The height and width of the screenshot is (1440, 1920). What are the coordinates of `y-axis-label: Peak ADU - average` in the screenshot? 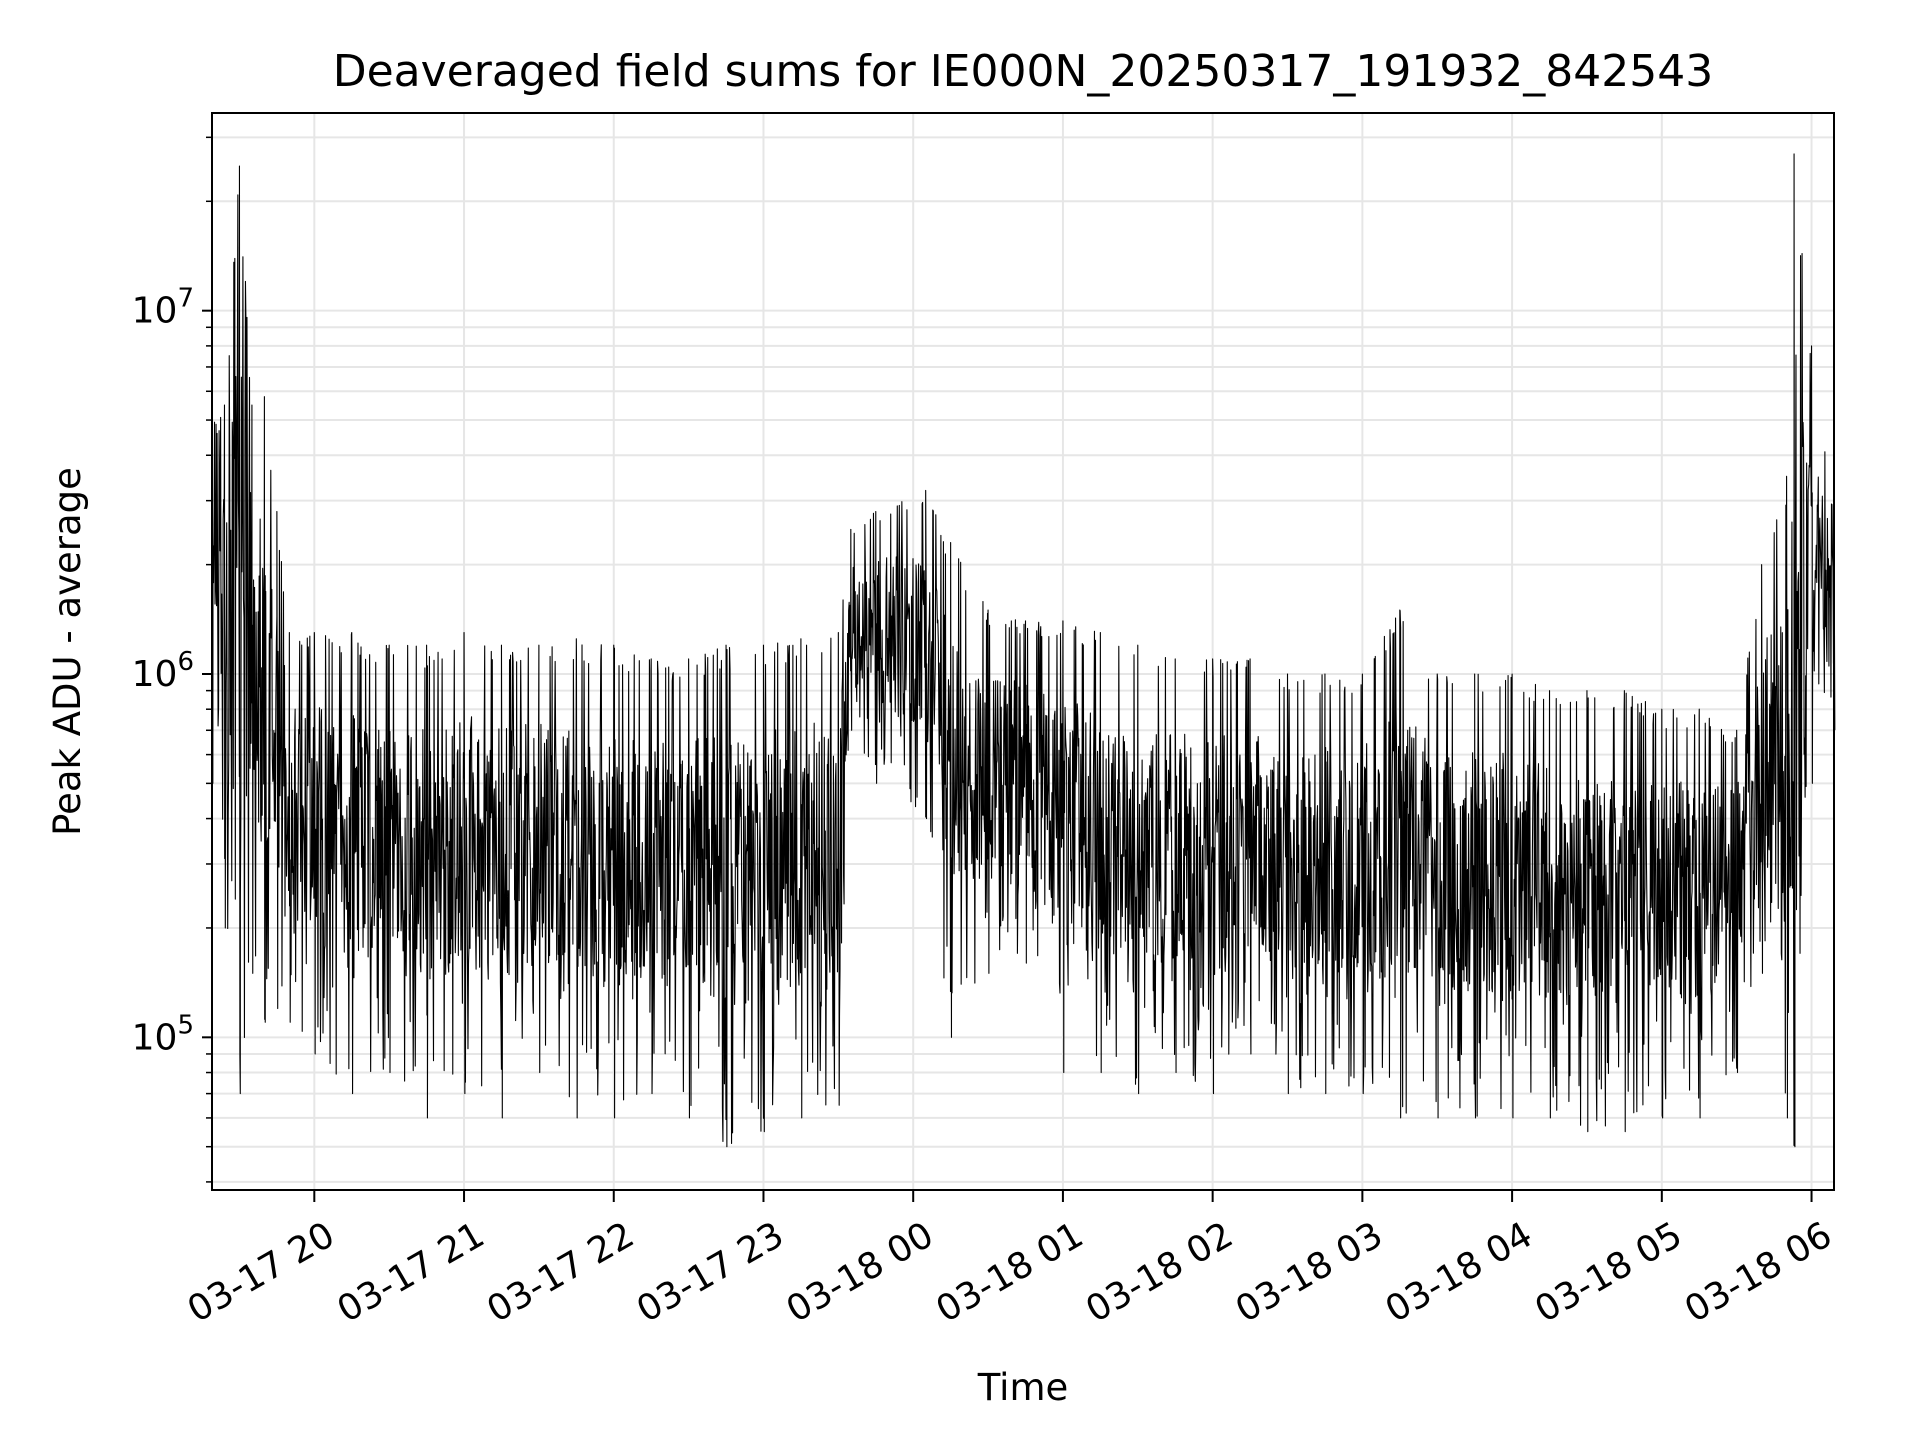 It's located at (67, 651).